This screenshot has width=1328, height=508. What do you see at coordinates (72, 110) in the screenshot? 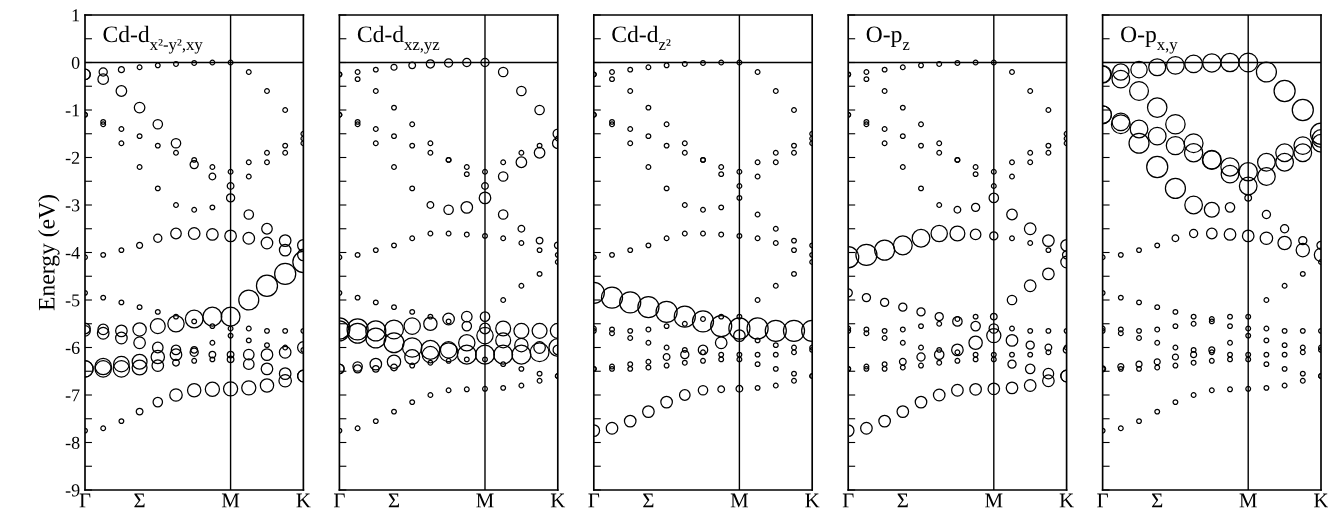
I see `y-tick-label: -1` at bounding box center [72, 110].